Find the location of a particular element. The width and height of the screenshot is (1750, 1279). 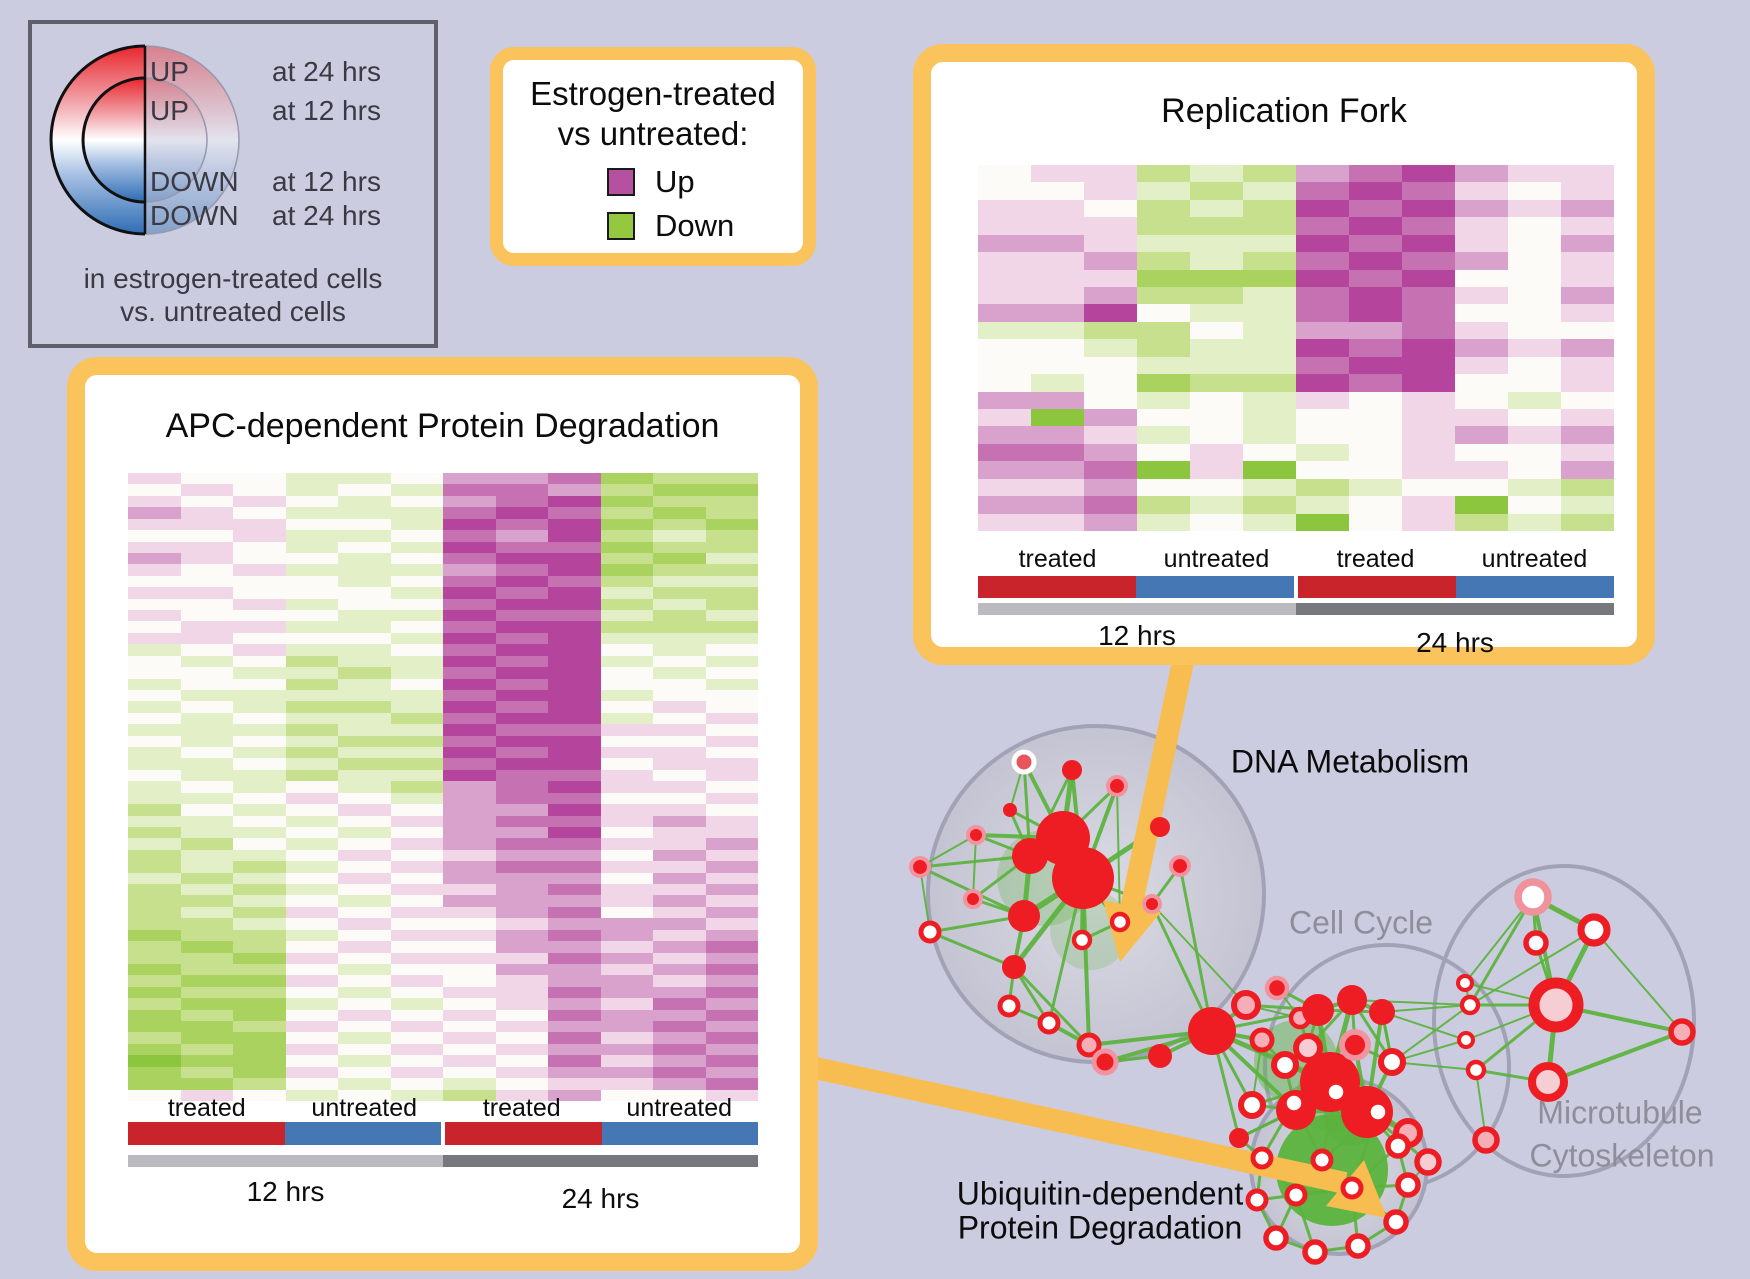

up-down-legend-box: Estrogen-treated vs untreated: Up Down is located at coordinates (653, 156).